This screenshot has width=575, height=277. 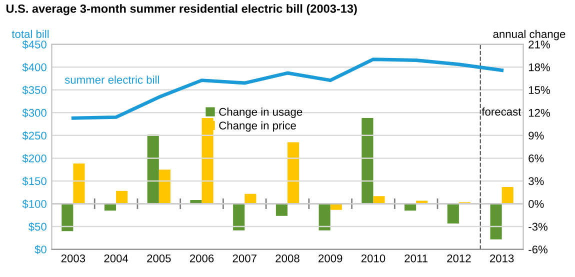 What do you see at coordinates (73, 258) in the screenshot?
I see `x-tick-label: 2003` at bounding box center [73, 258].